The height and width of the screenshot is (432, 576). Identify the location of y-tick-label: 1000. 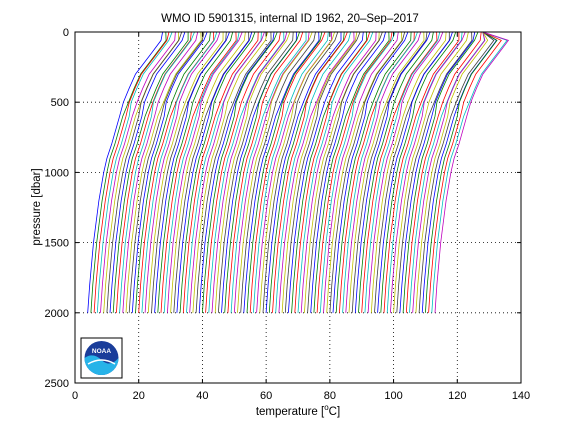
(57, 173).